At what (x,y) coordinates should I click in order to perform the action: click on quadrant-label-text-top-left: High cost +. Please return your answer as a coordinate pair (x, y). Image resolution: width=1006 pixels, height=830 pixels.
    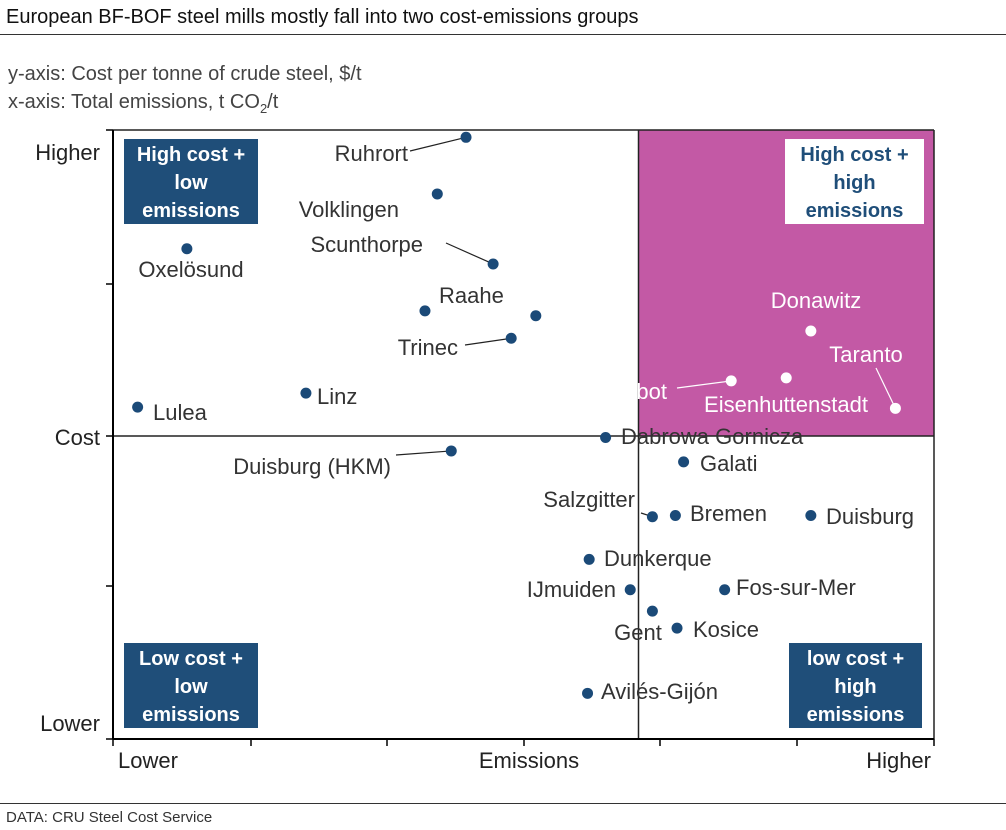
    Looking at the image, I should click on (191, 155).